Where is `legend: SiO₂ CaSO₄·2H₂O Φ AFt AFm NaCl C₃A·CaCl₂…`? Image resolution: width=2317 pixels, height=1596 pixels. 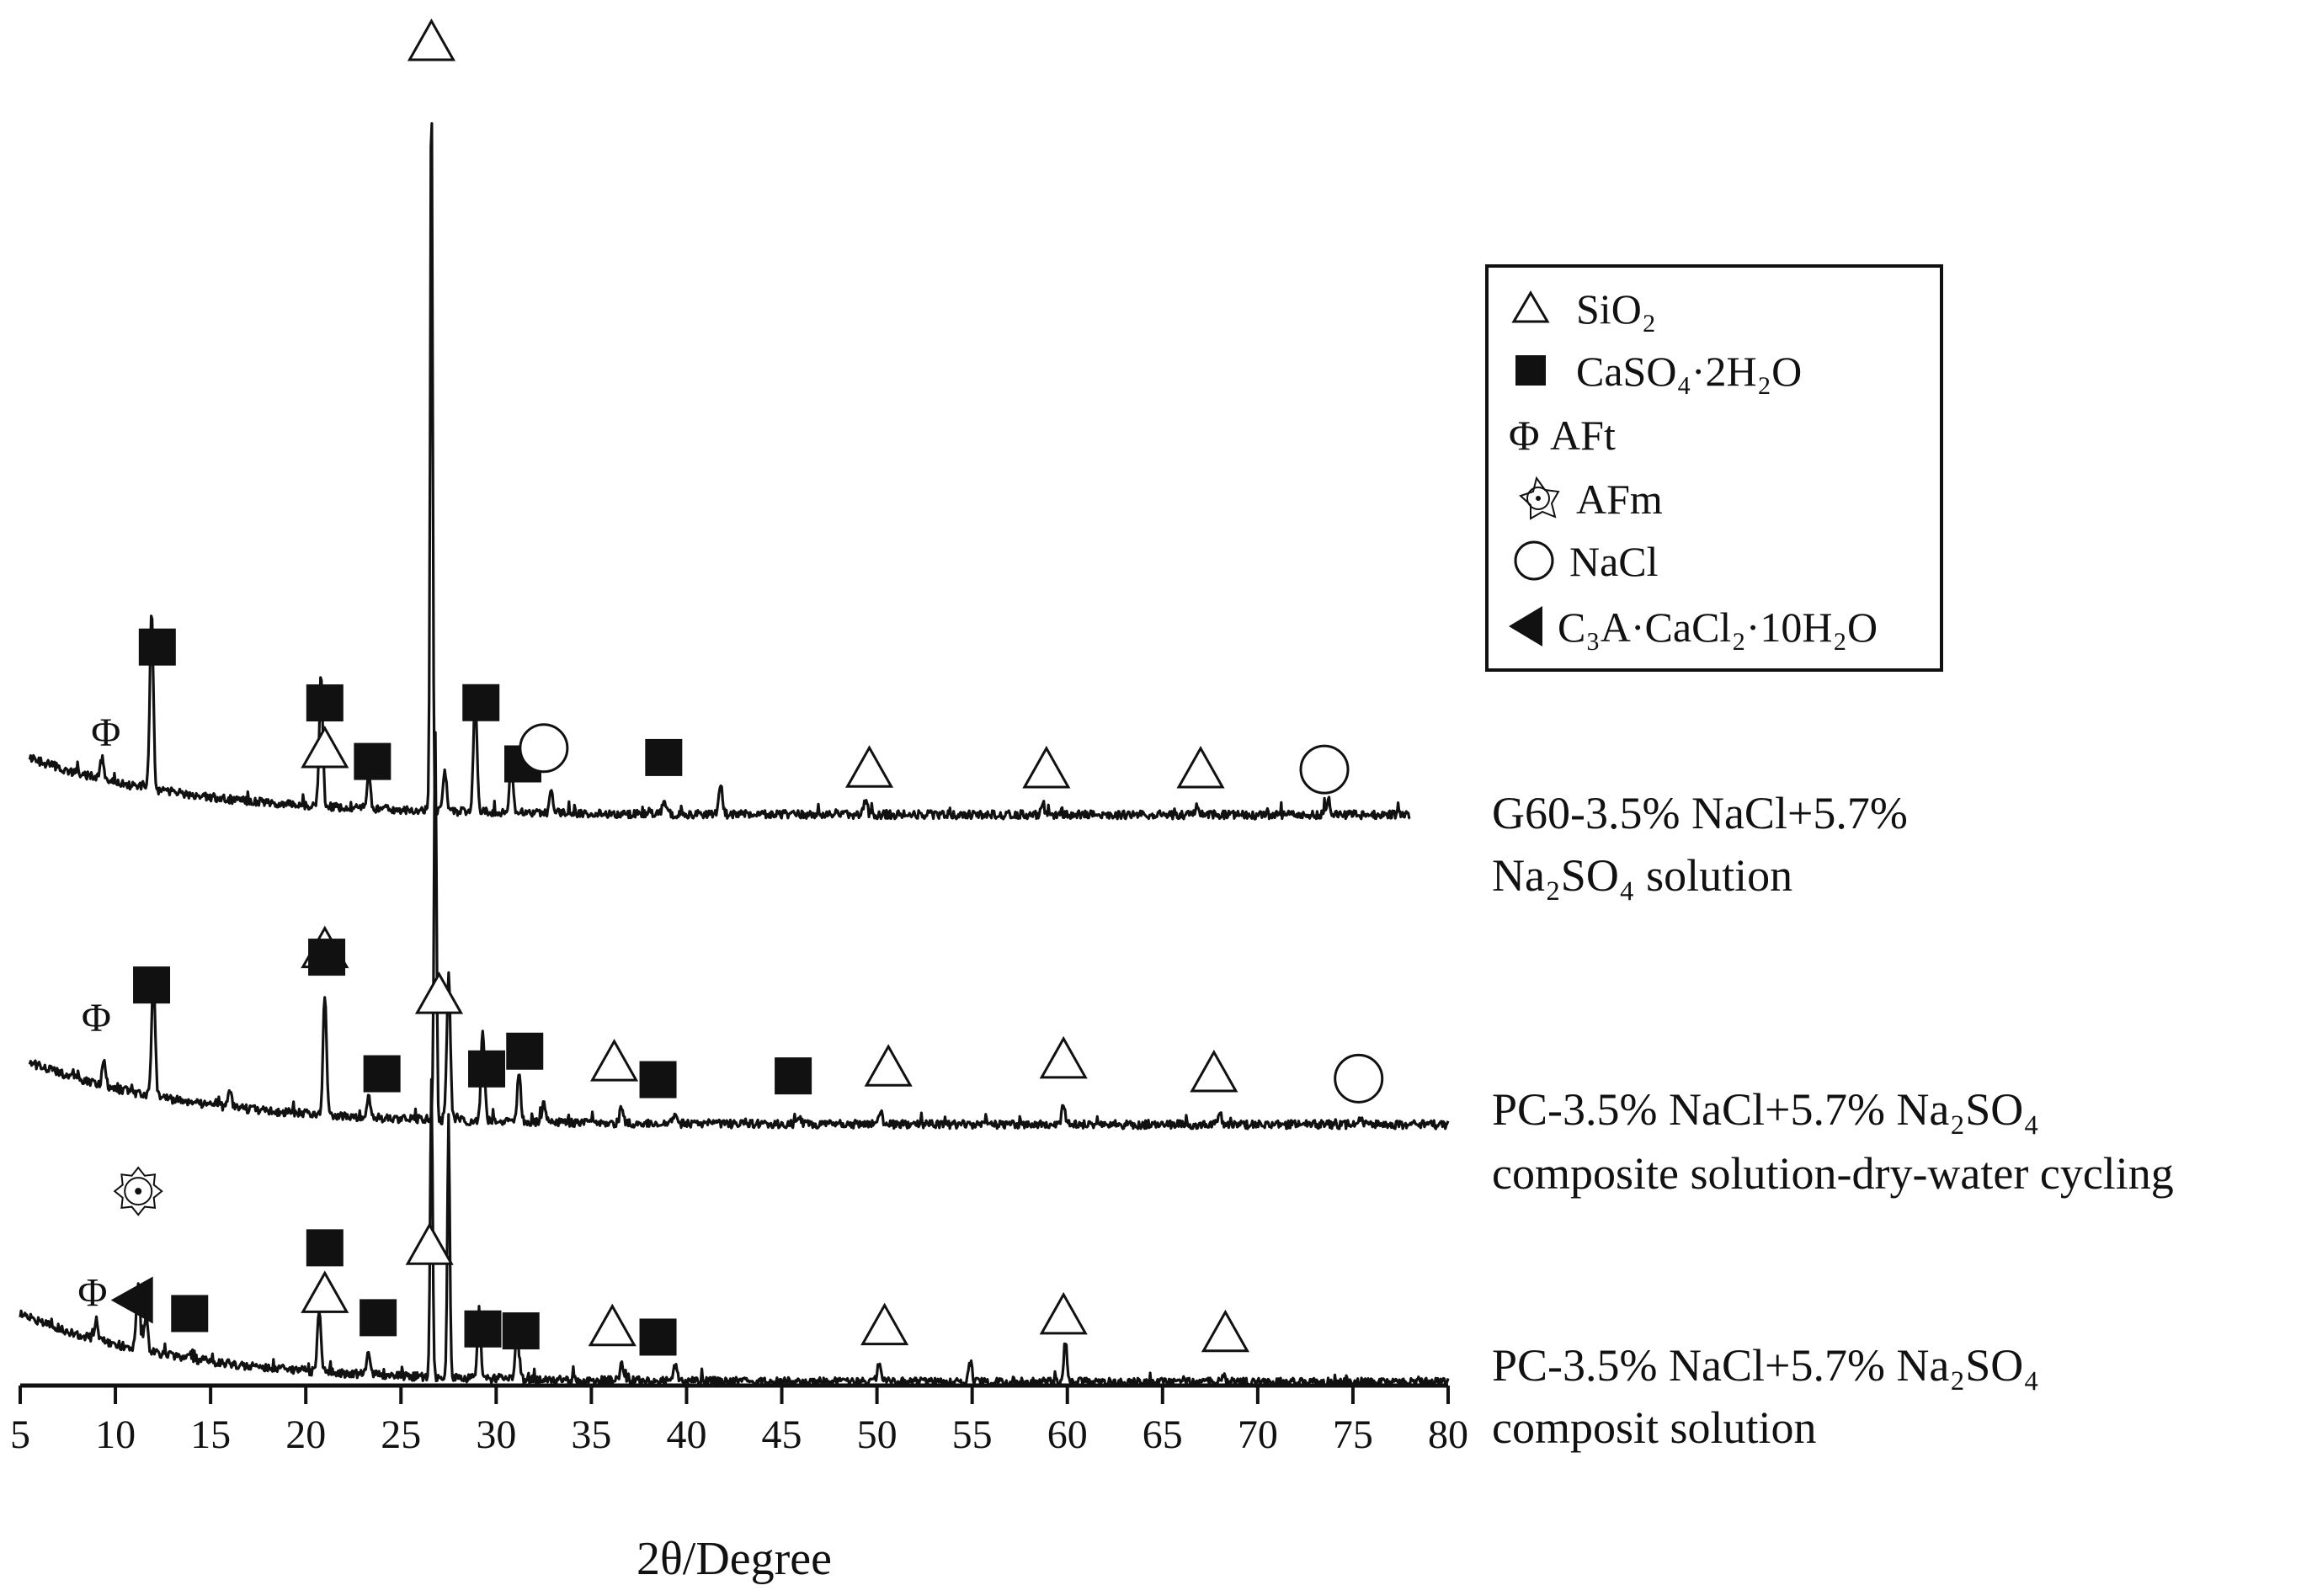 legend: SiO₂ CaSO₄·2H₂O Φ AFt AFm NaCl C₃A·CaCl₂… is located at coordinates (1714, 468).